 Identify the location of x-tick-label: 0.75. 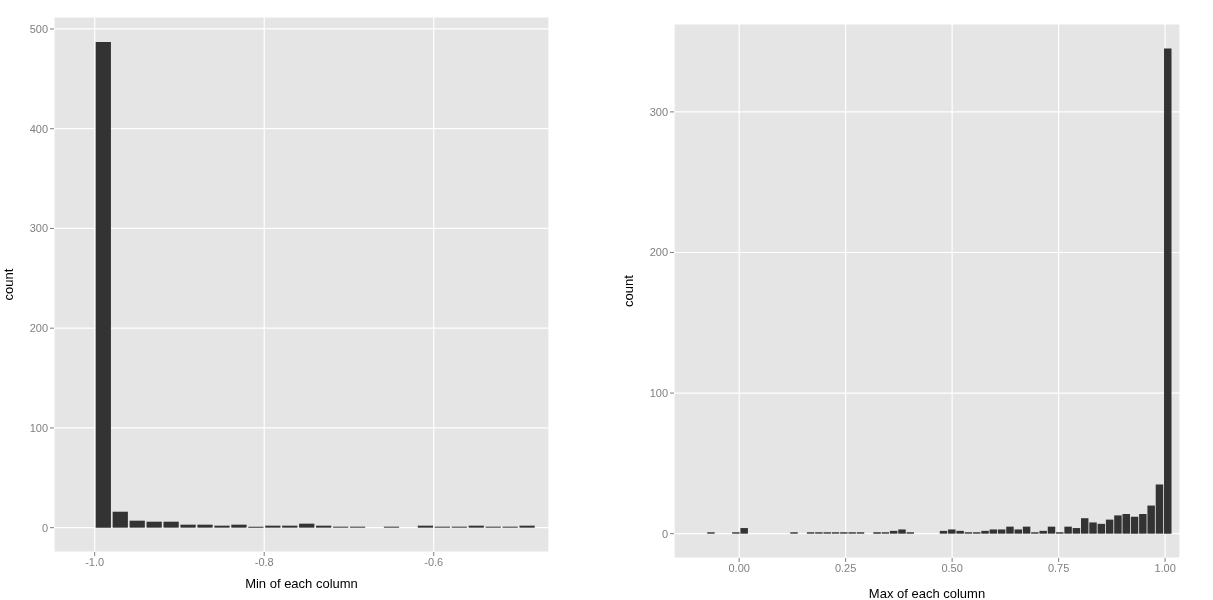
(1058, 567).